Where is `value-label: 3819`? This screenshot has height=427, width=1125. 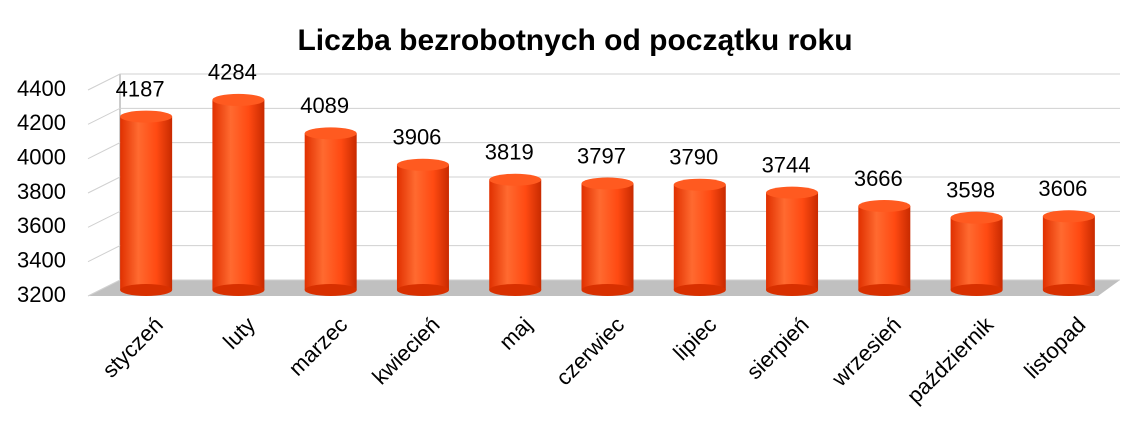
value-label: 3819 is located at coordinates (509, 152).